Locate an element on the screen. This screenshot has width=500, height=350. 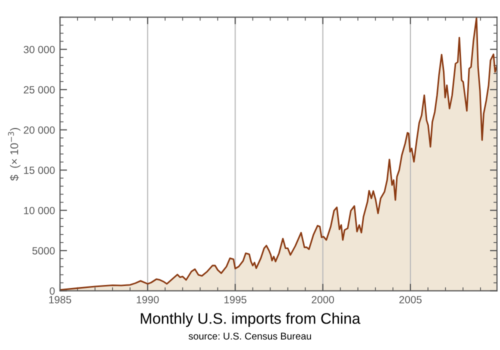
text: Monthly U.S. imports from China is located at coordinates (250, 319).